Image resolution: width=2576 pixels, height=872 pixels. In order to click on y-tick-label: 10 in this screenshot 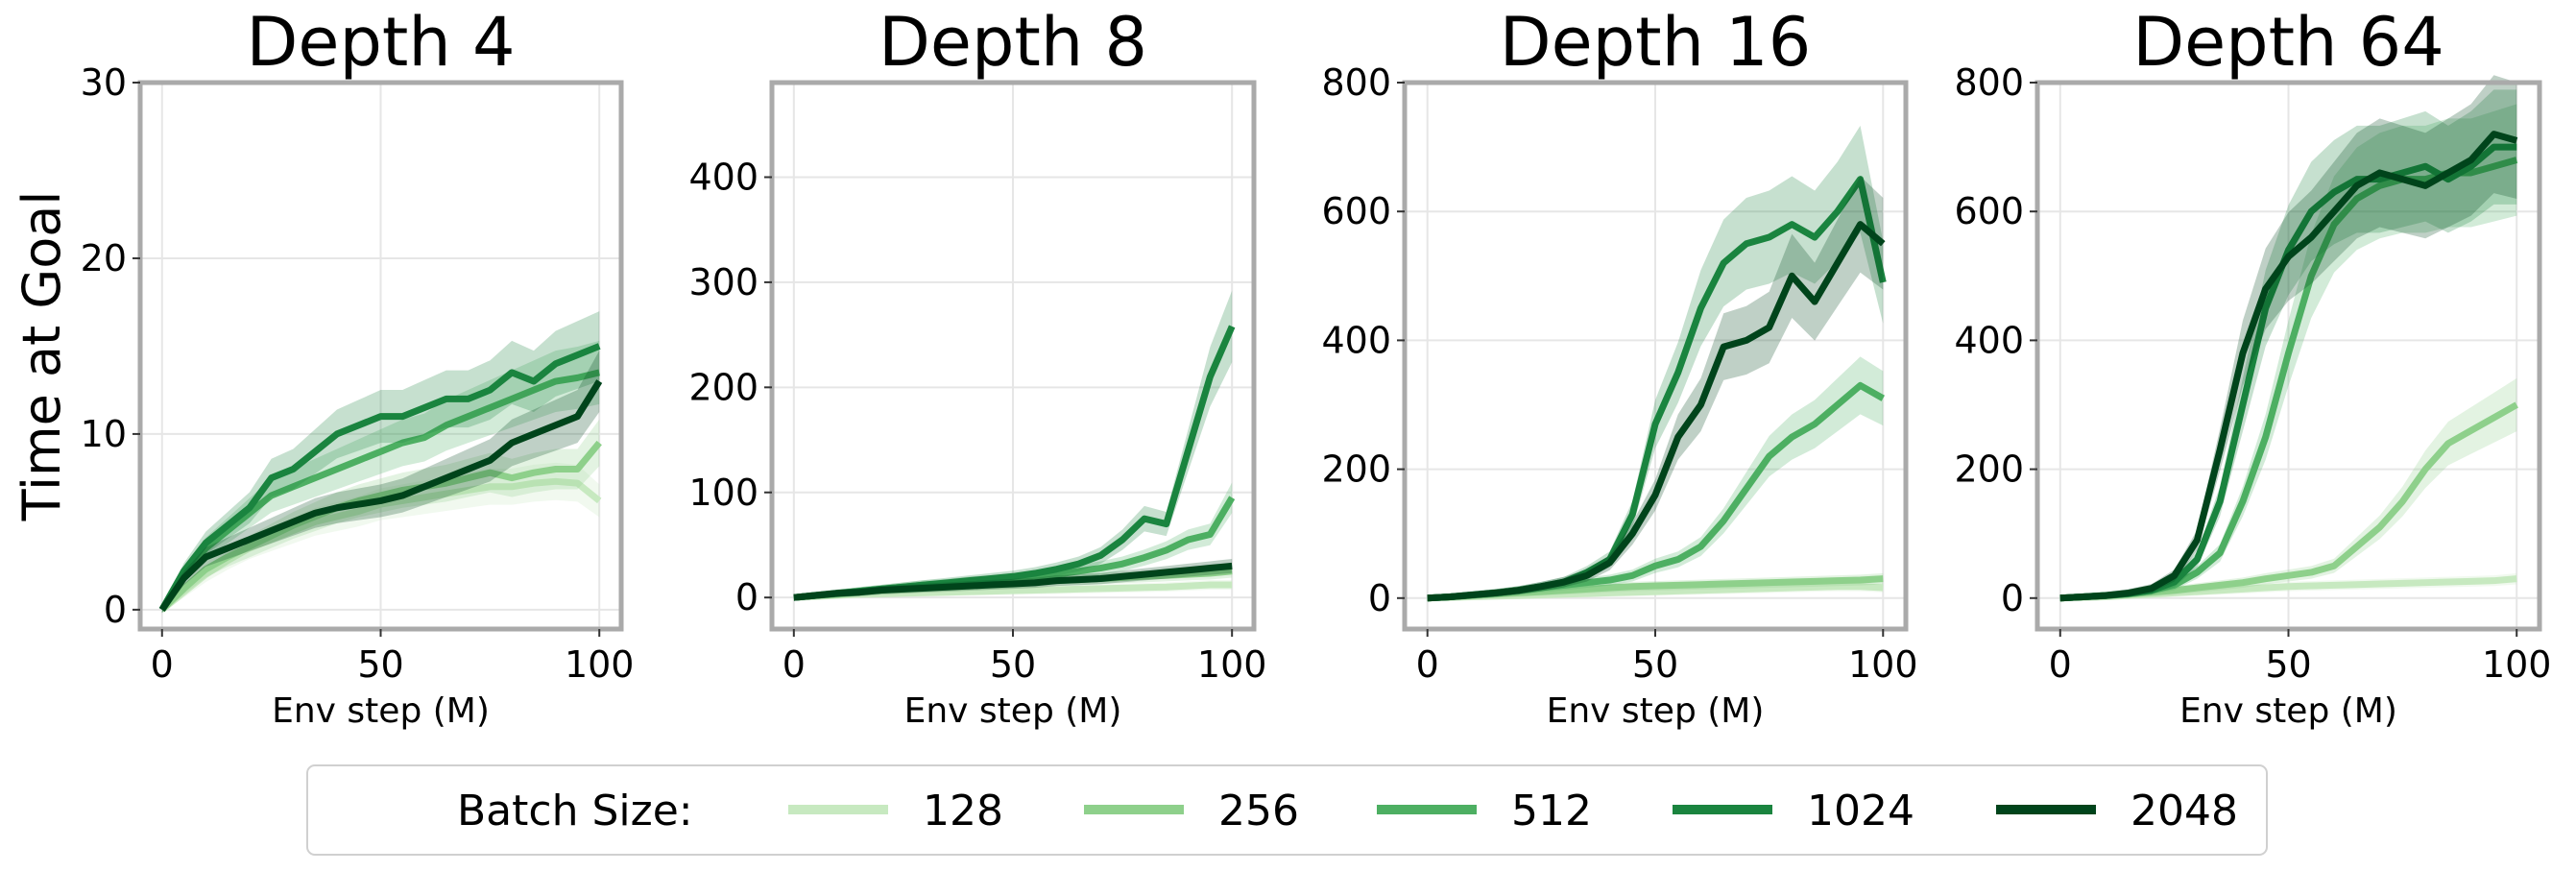, I will do `click(104, 434)`.